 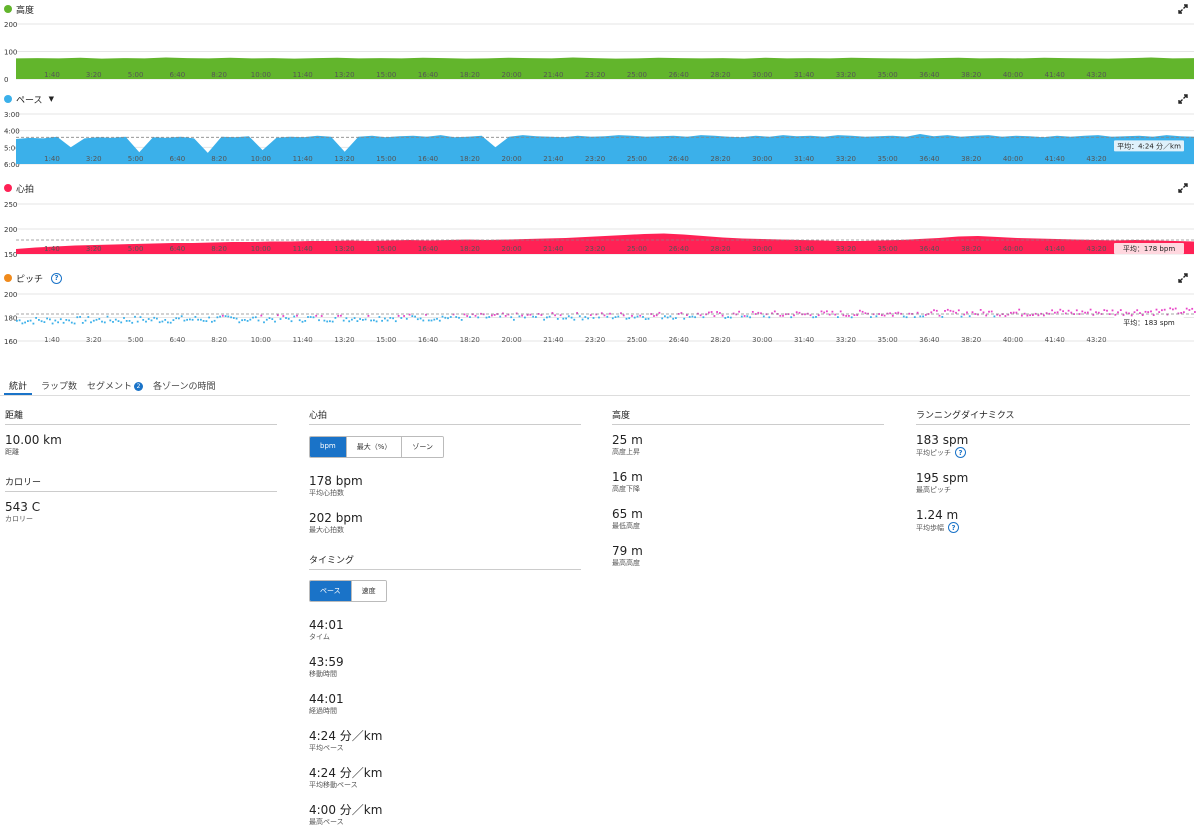 What do you see at coordinates (748, 494) in the screenshot?
I see `stats-column-3: 高度 25 m 高度上昇 16 m 高度下降 65 m 最低高度 79 m 最高高度` at bounding box center [748, 494].